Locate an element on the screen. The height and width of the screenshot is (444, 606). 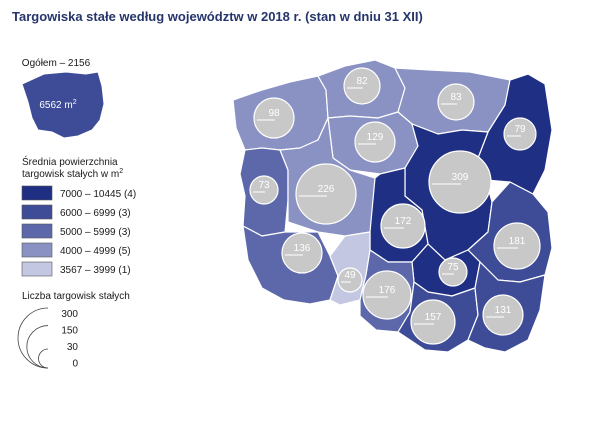
count-label-warmińsko-mazurskie: 83 is located at coordinates (456, 97).